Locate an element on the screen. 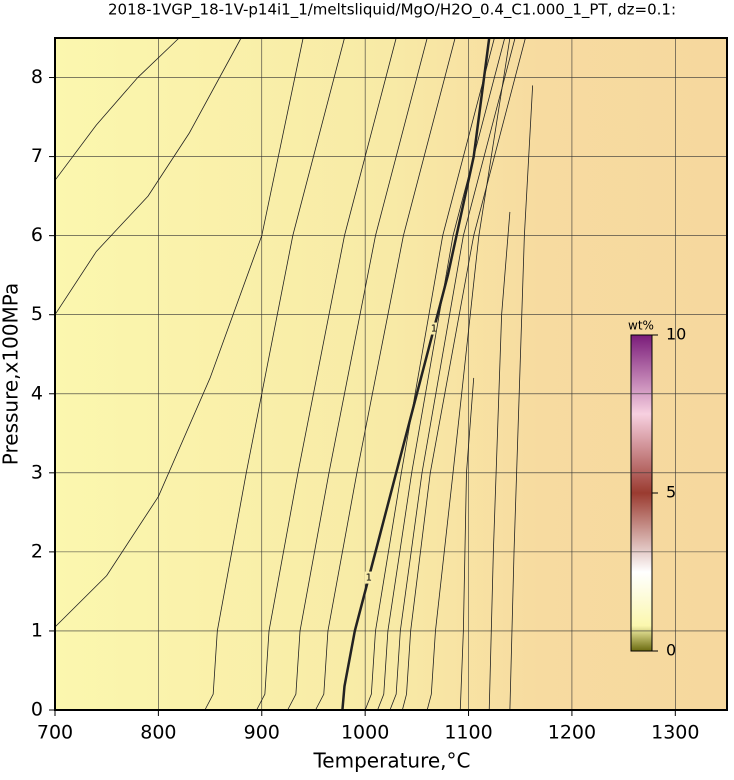  x-tick-label: 900 is located at coordinates (262, 733).